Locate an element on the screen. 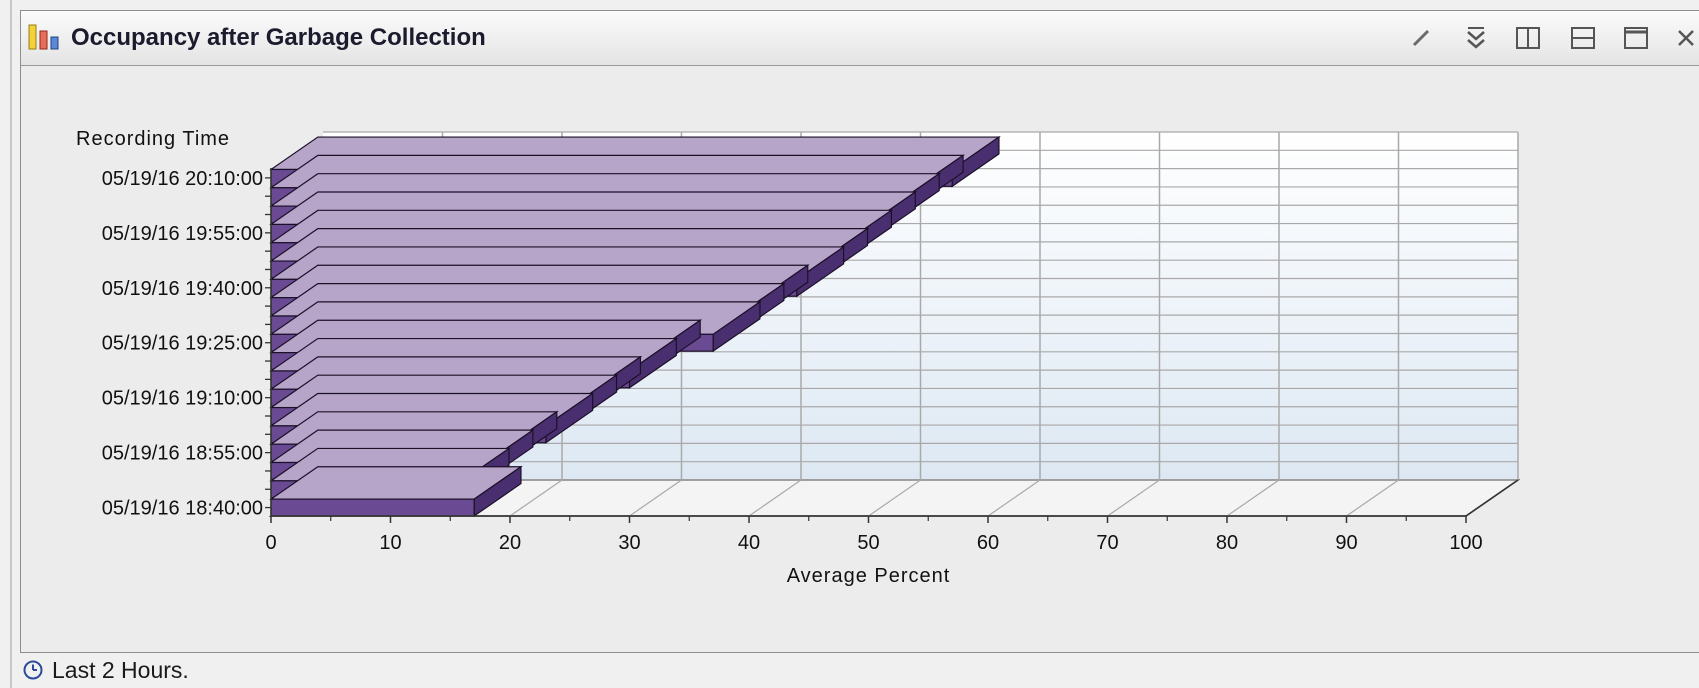  y-axis-title: Recording Time is located at coordinates (153, 139).